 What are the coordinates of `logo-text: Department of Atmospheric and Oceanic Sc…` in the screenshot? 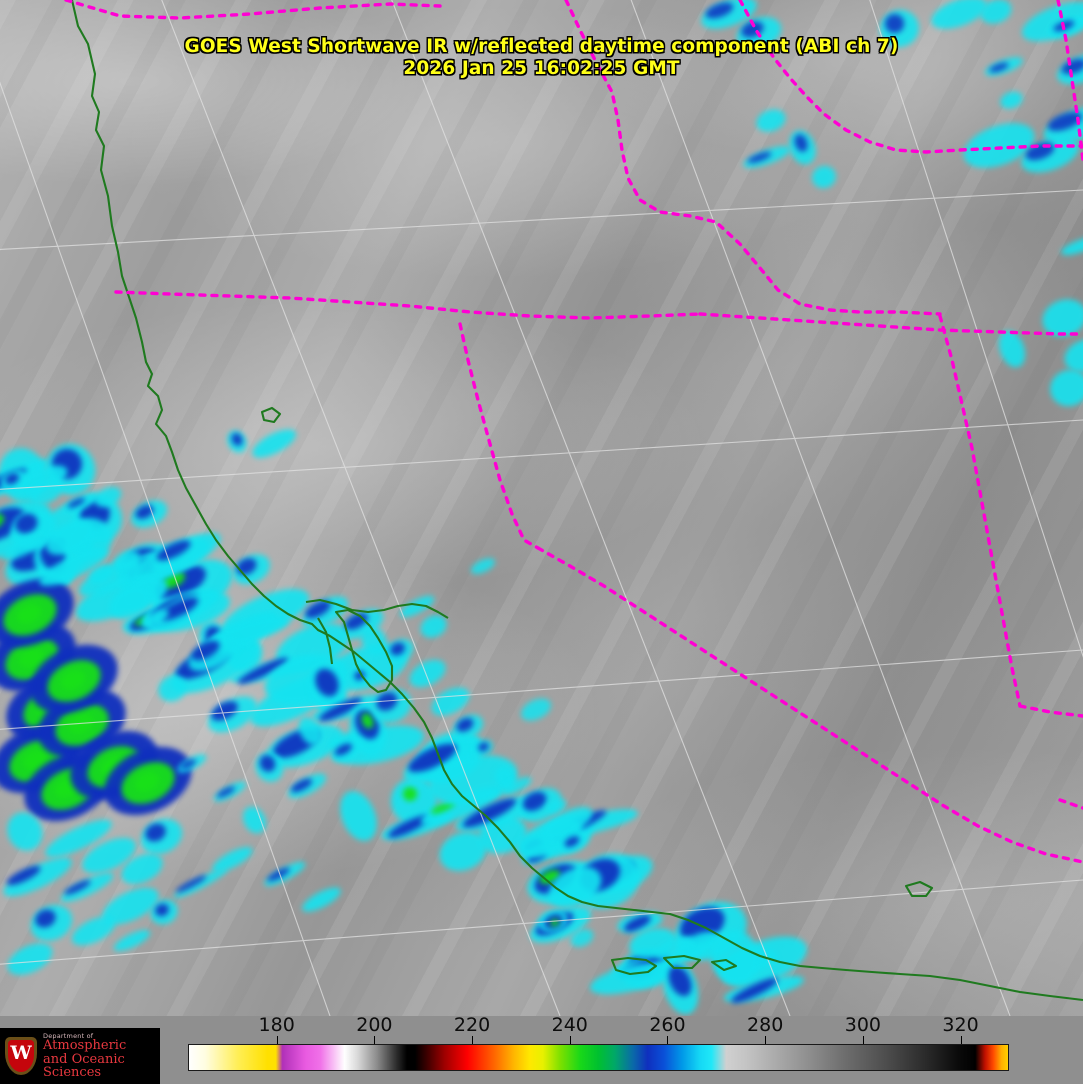 It's located at (101, 1056).